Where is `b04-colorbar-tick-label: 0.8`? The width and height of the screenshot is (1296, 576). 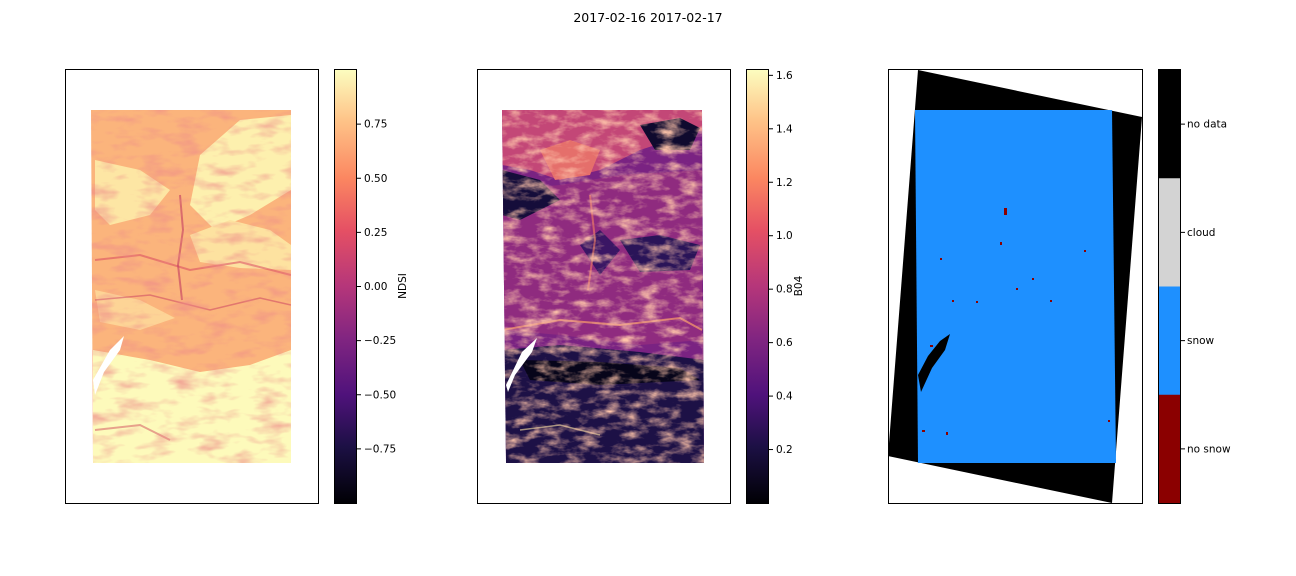
b04-colorbar-tick-label: 0.8 is located at coordinates (784, 290).